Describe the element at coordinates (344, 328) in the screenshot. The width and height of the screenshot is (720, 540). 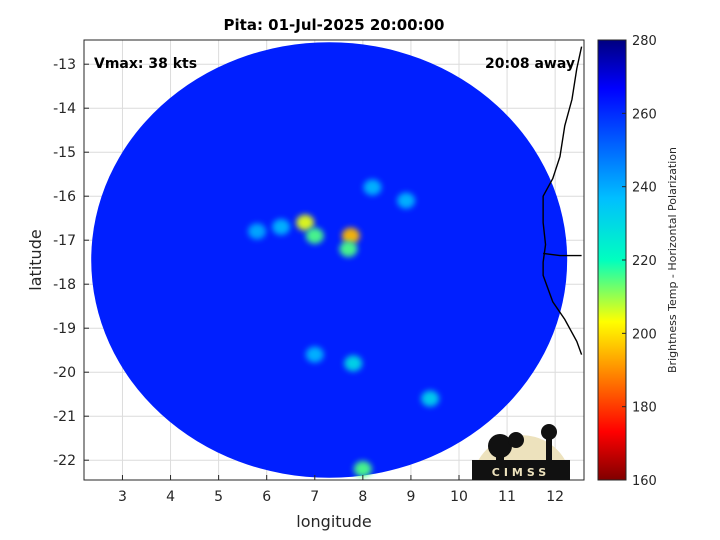
I see `convection-features` at that location.